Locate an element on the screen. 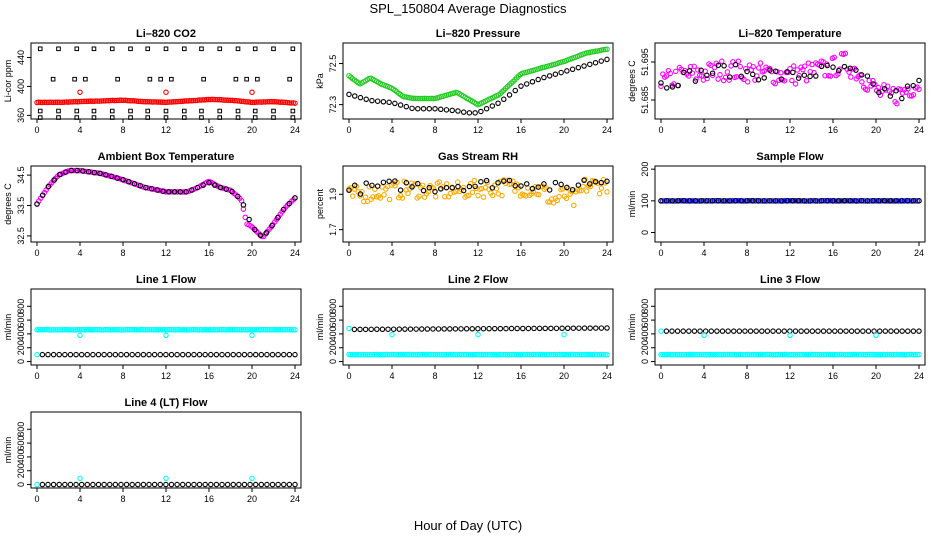  series-red is located at coordinates (166, 101).